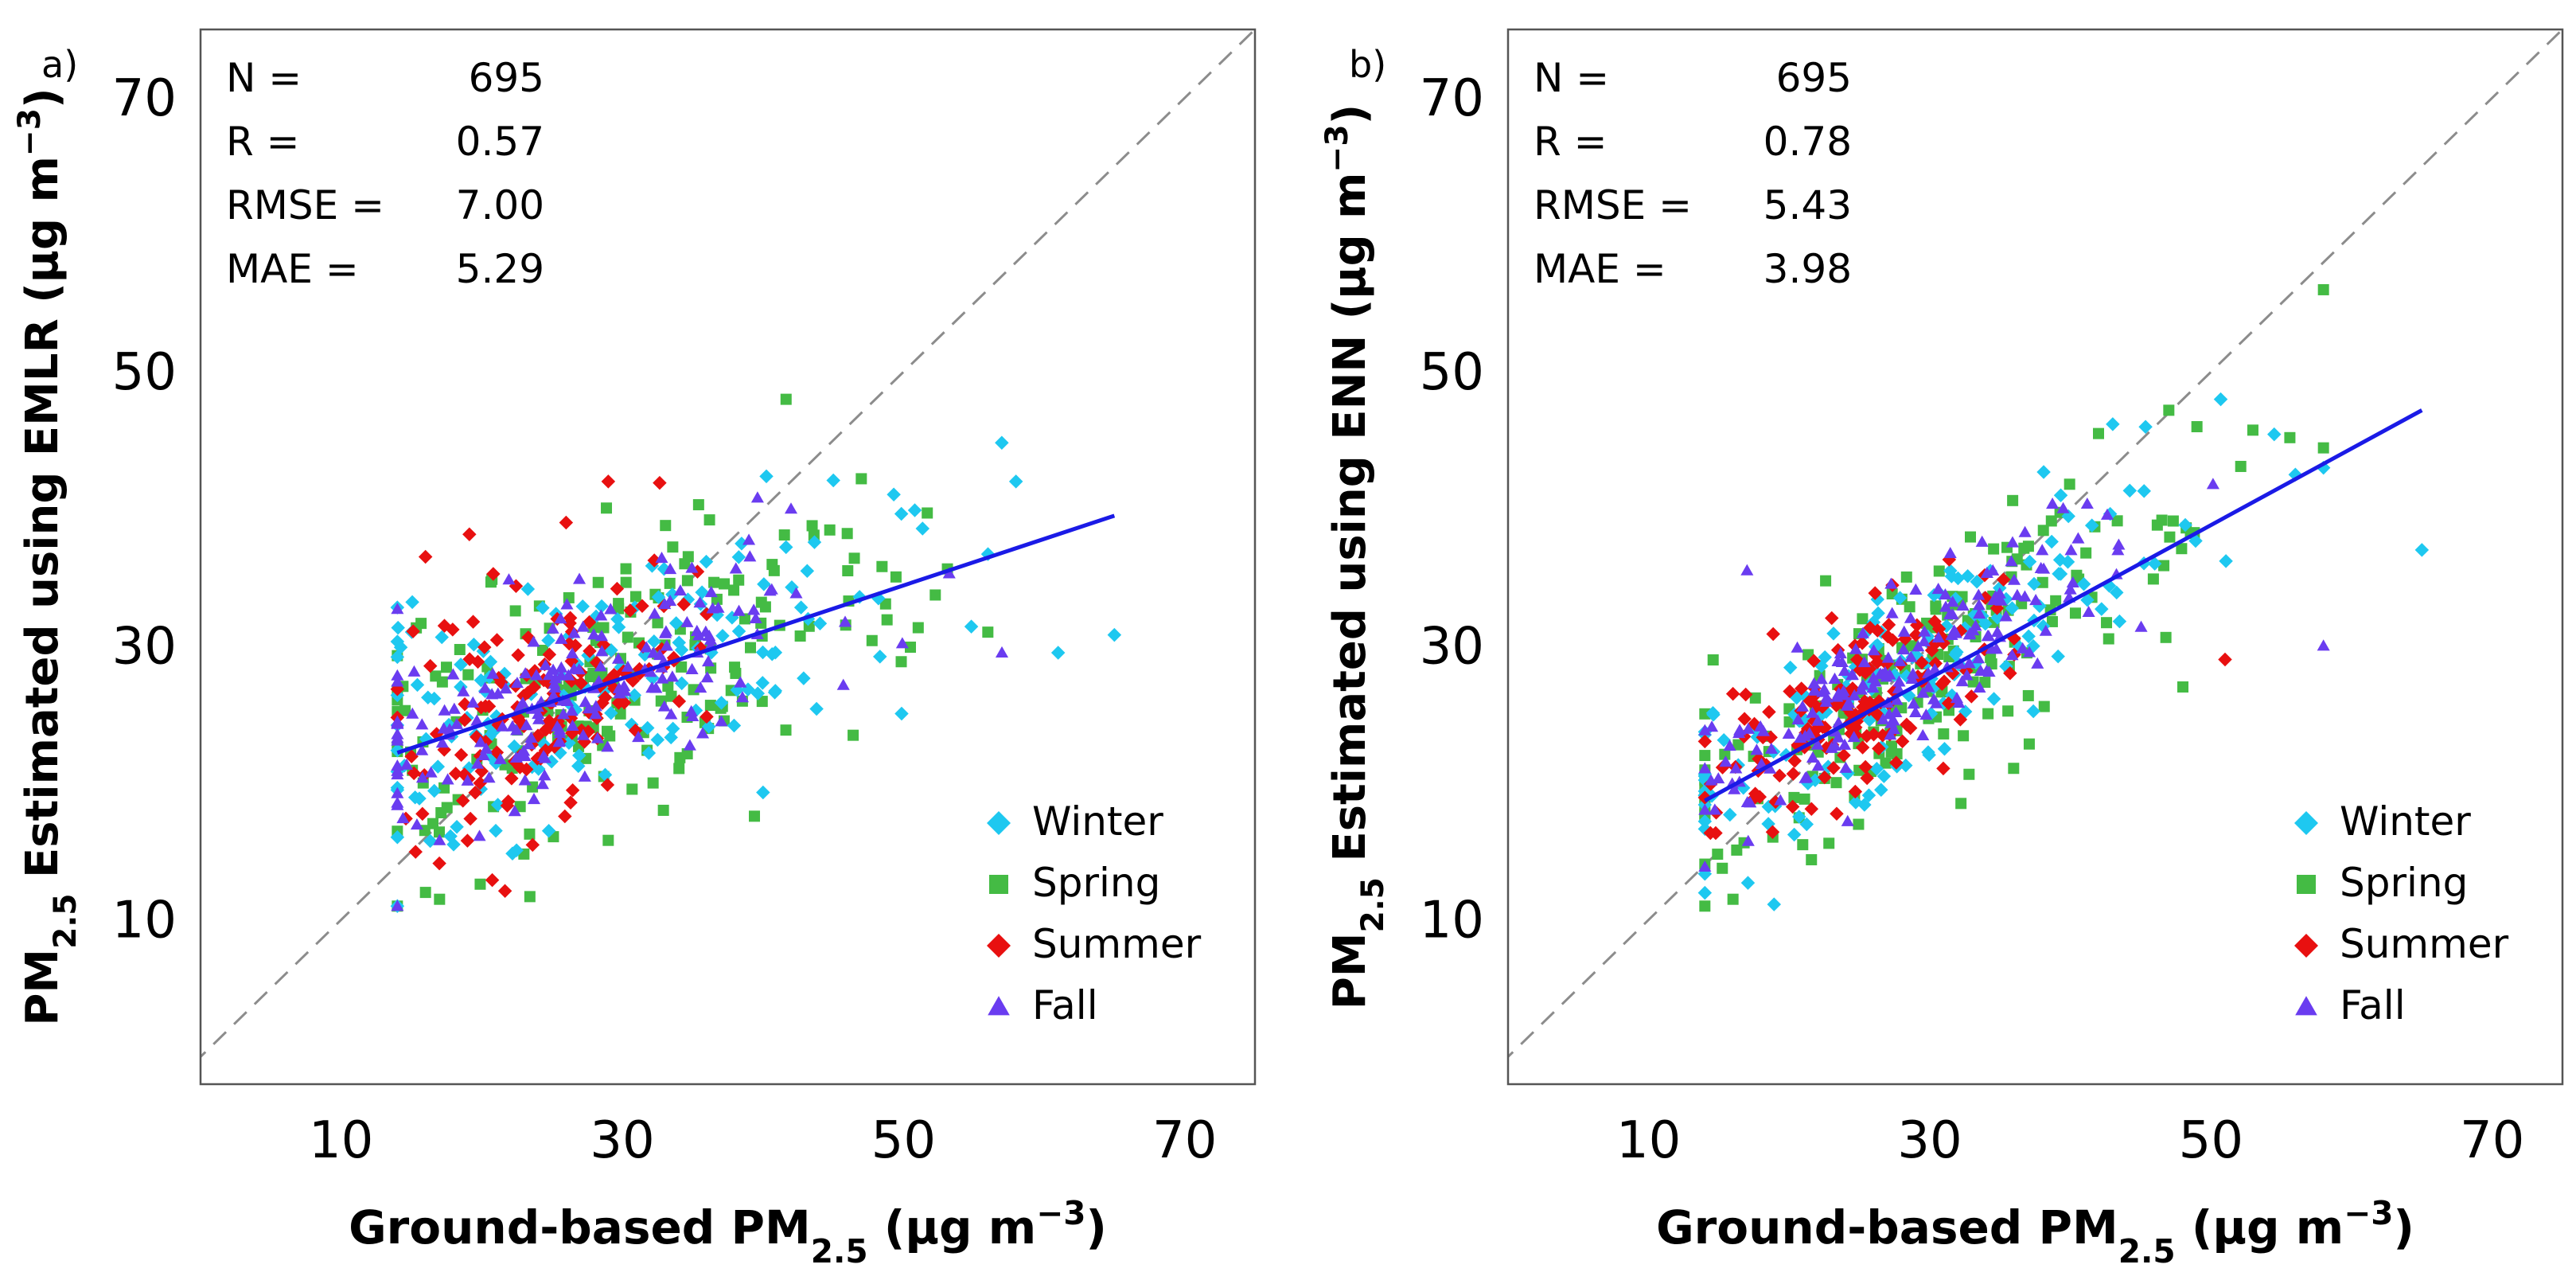  Describe the element at coordinates (1096, 883) in the screenshot. I see `legend-label-spring: Spring` at that location.